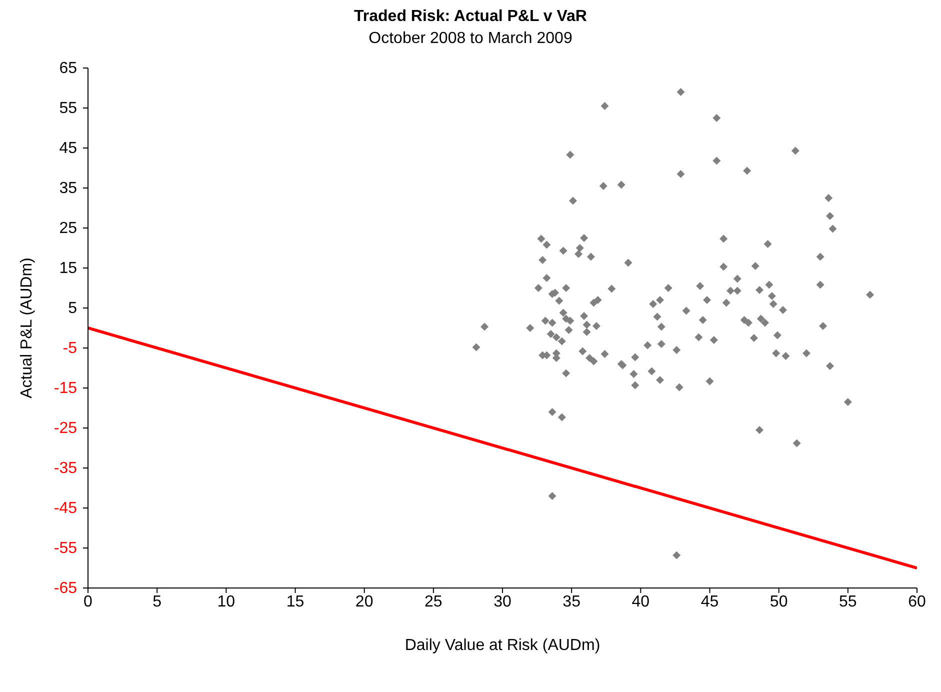  I want to click on x-tick-label: 40, so click(641, 601).